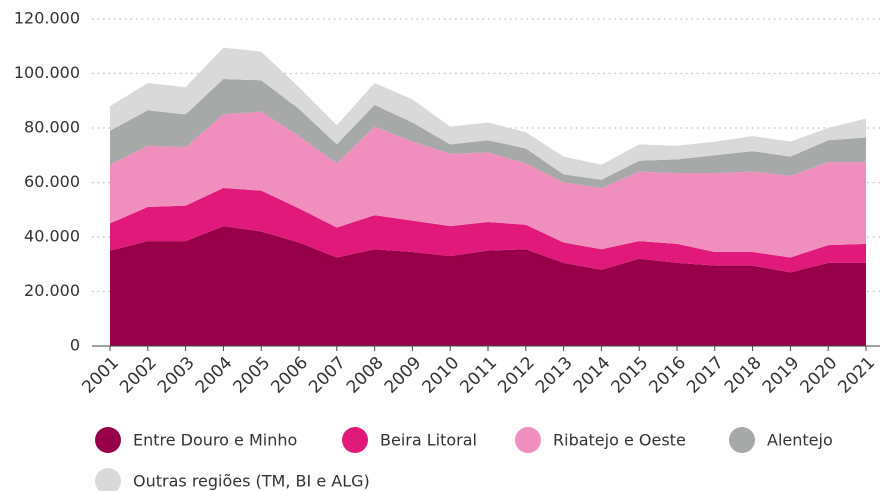 The width and height of the screenshot is (884, 491). I want to click on x-tick-label: 2011, so click(478, 375).